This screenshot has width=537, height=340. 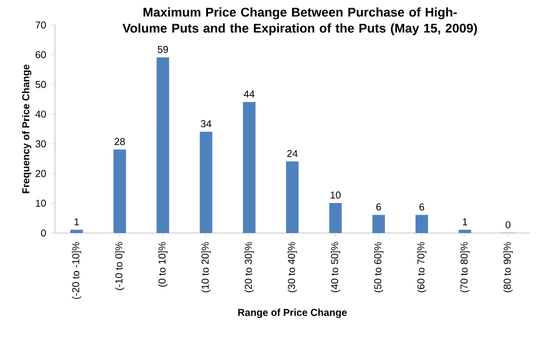 I want to click on x-tick-label: (40 to 50]%, so click(x=335, y=267).